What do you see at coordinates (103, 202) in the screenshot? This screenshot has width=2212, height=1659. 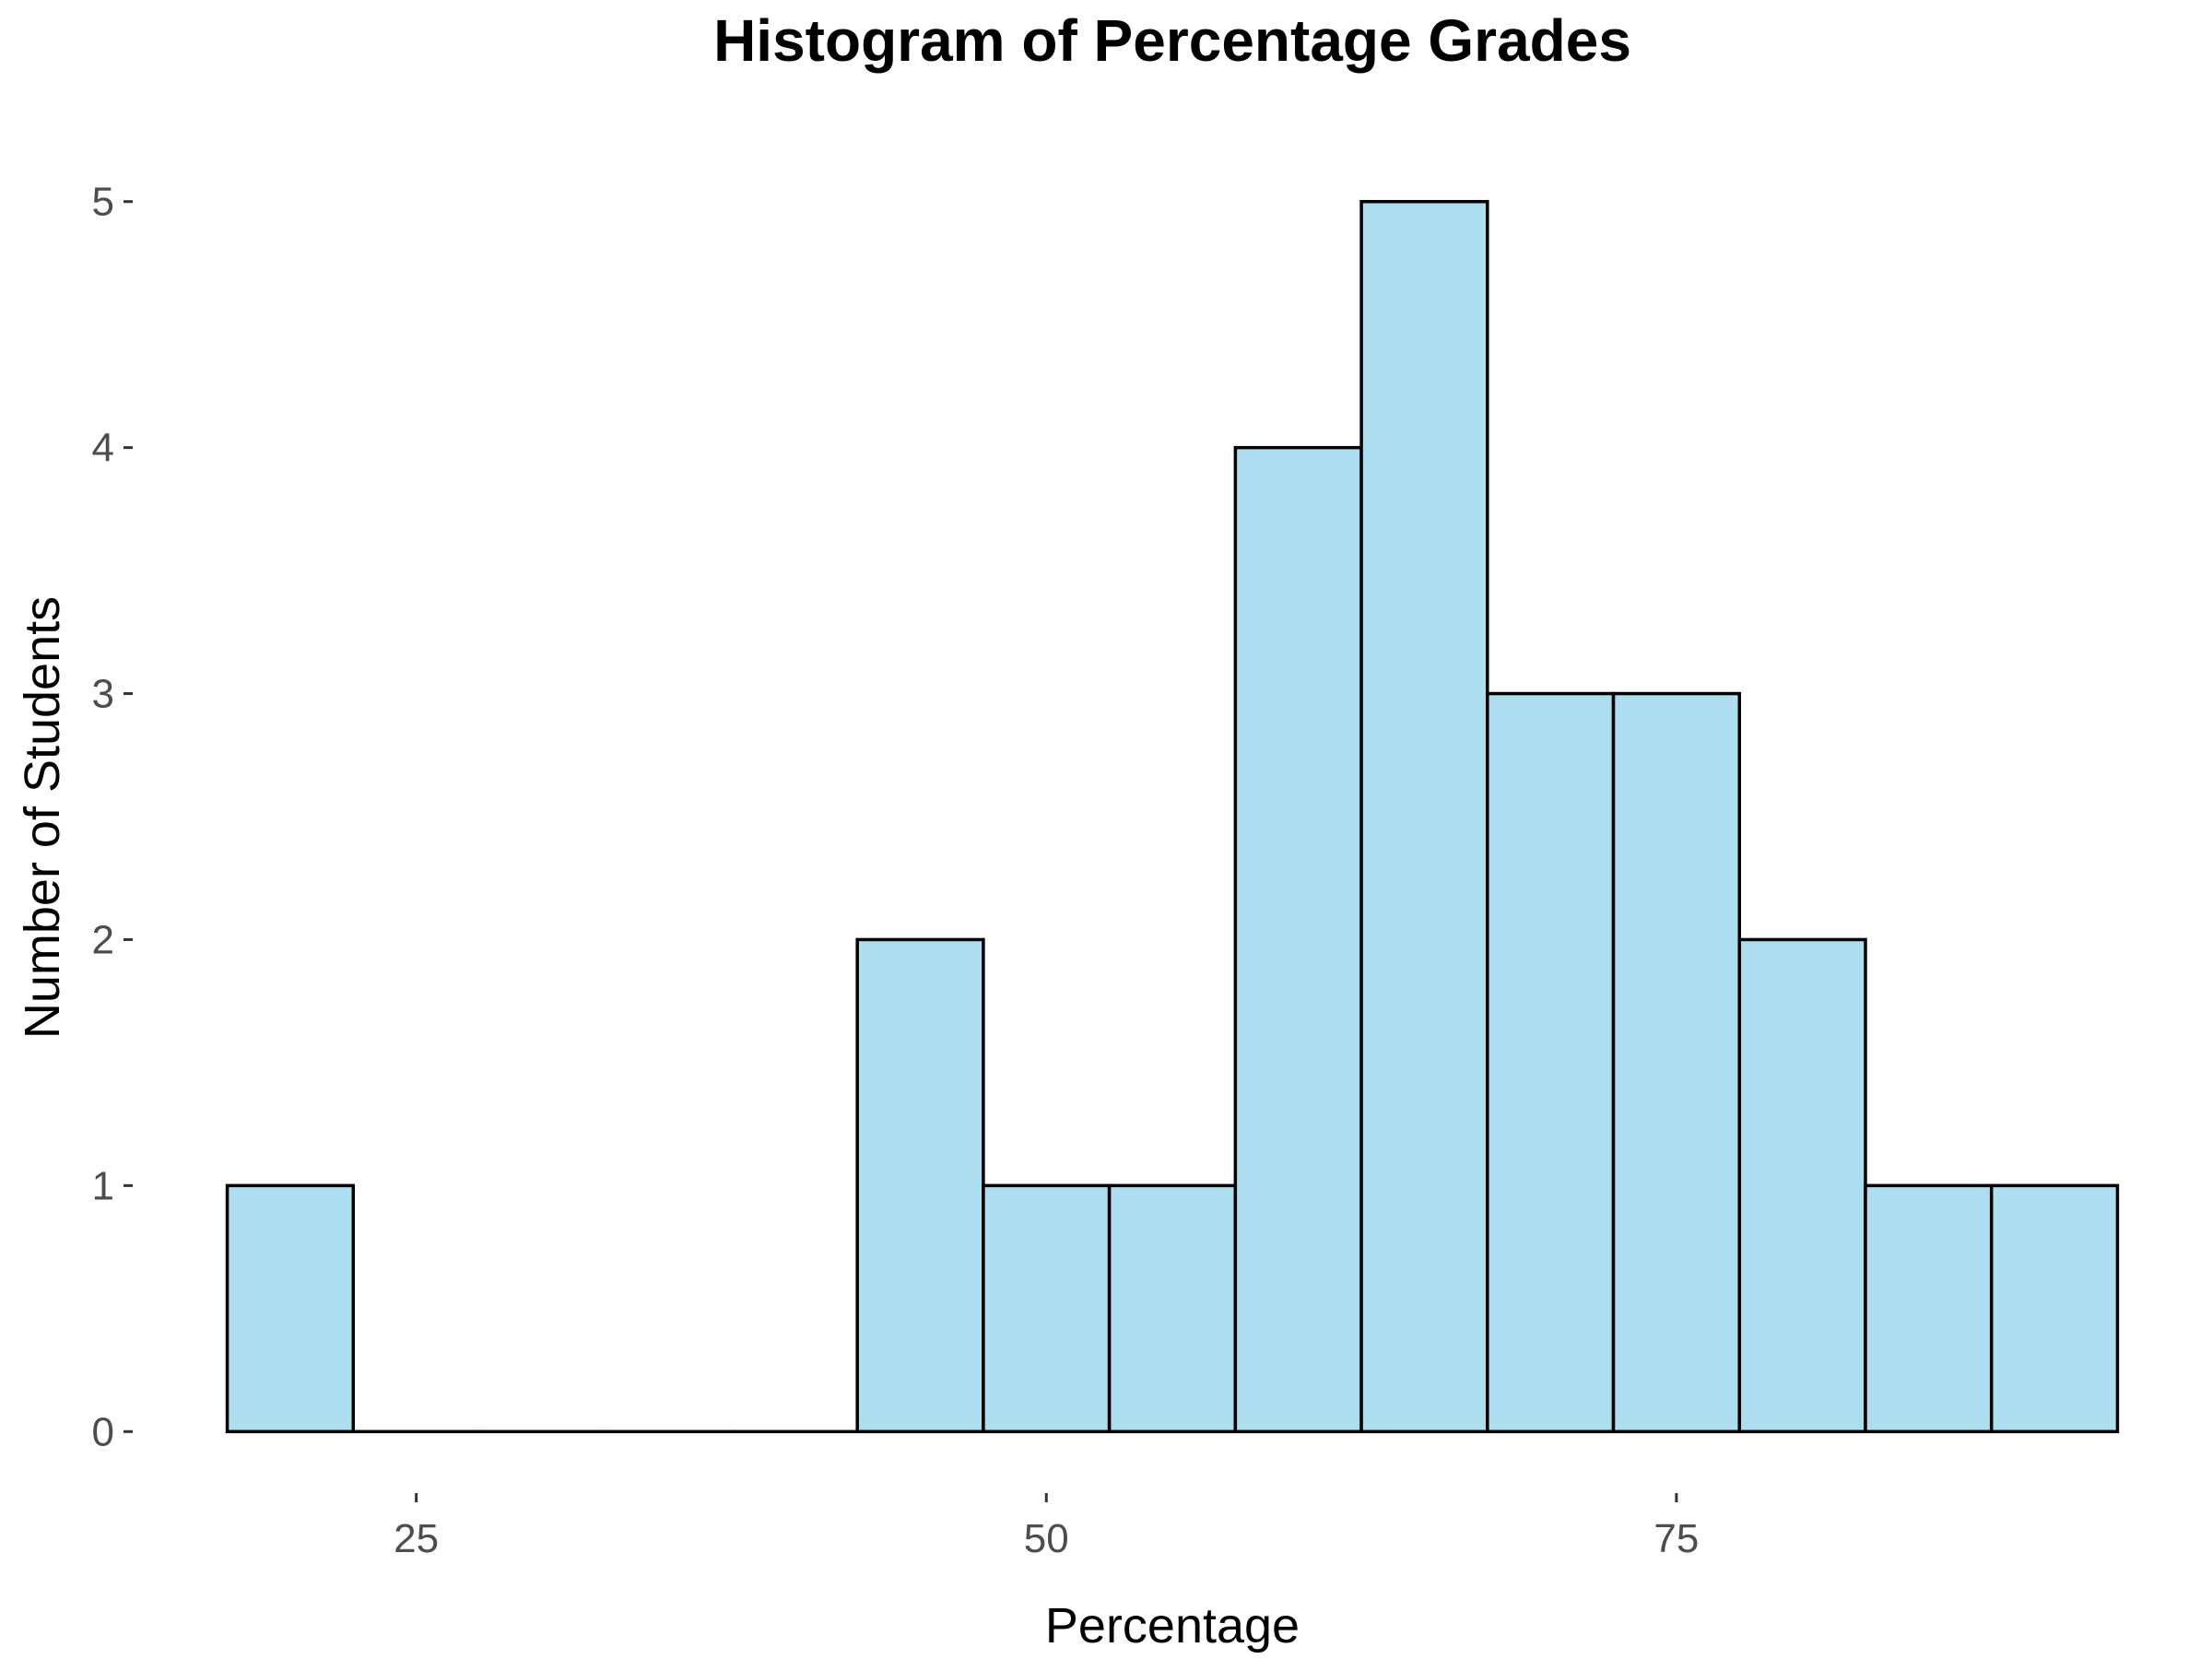 I see `y-tick-label-5: 5` at bounding box center [103, 202].